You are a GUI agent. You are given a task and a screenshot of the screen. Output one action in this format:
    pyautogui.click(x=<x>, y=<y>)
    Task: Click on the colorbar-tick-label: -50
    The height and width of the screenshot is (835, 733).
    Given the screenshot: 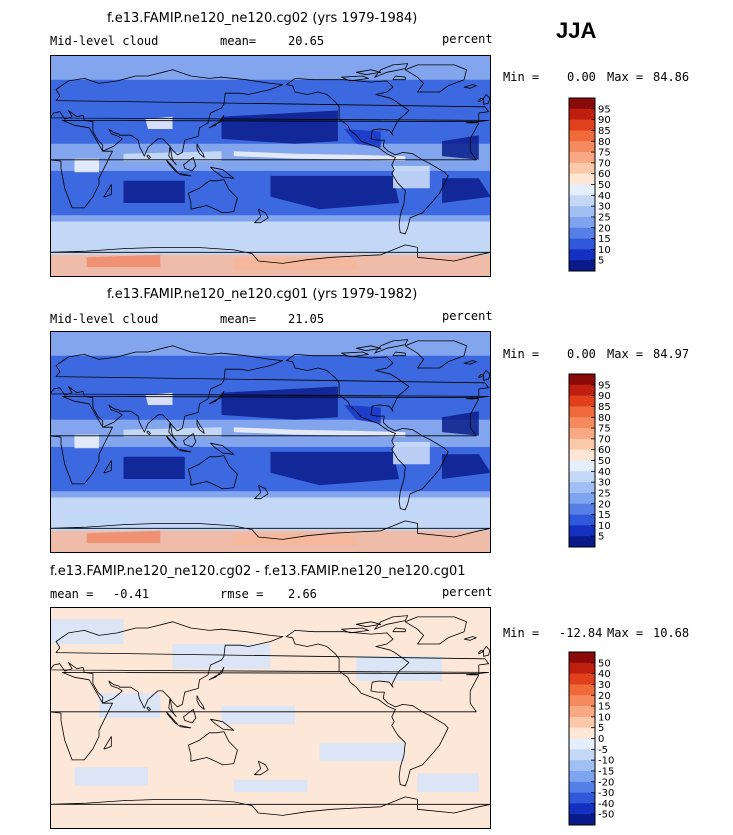 What is the action you would take?
    pyautogui.click(x=606, y=815)
    